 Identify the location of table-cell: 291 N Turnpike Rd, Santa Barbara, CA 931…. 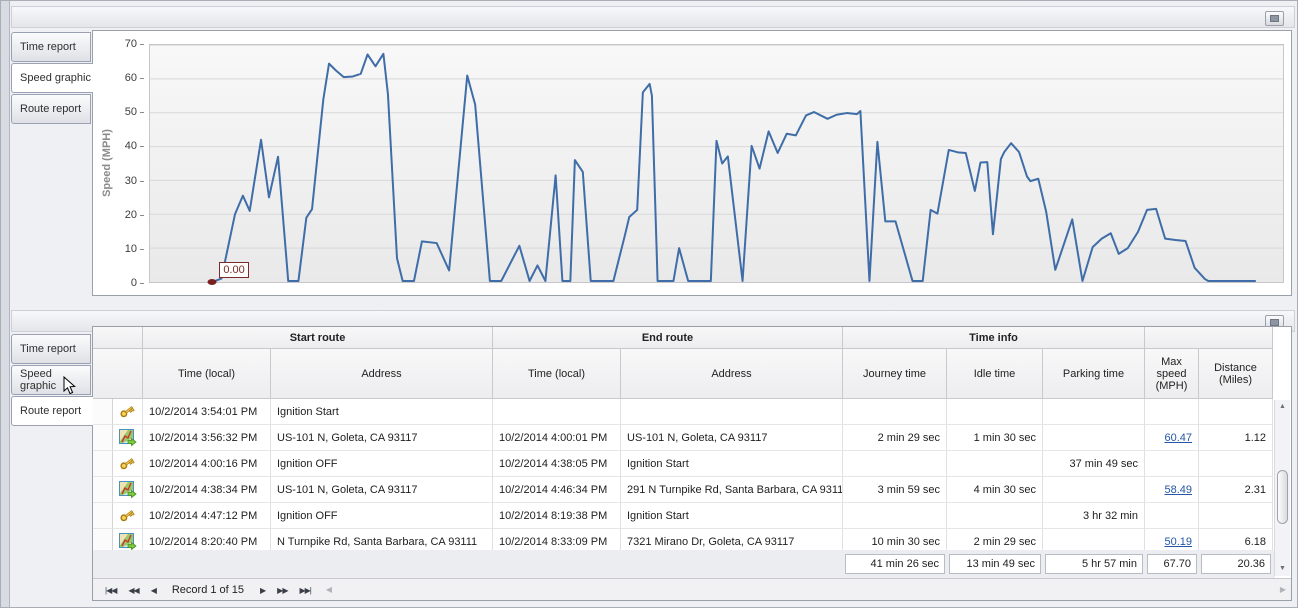
(732, 490).